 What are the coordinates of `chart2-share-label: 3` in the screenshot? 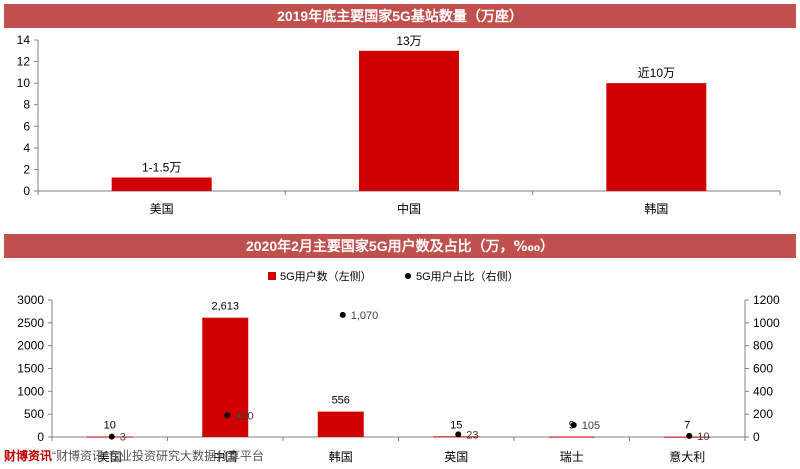 It's located at (123, 438).